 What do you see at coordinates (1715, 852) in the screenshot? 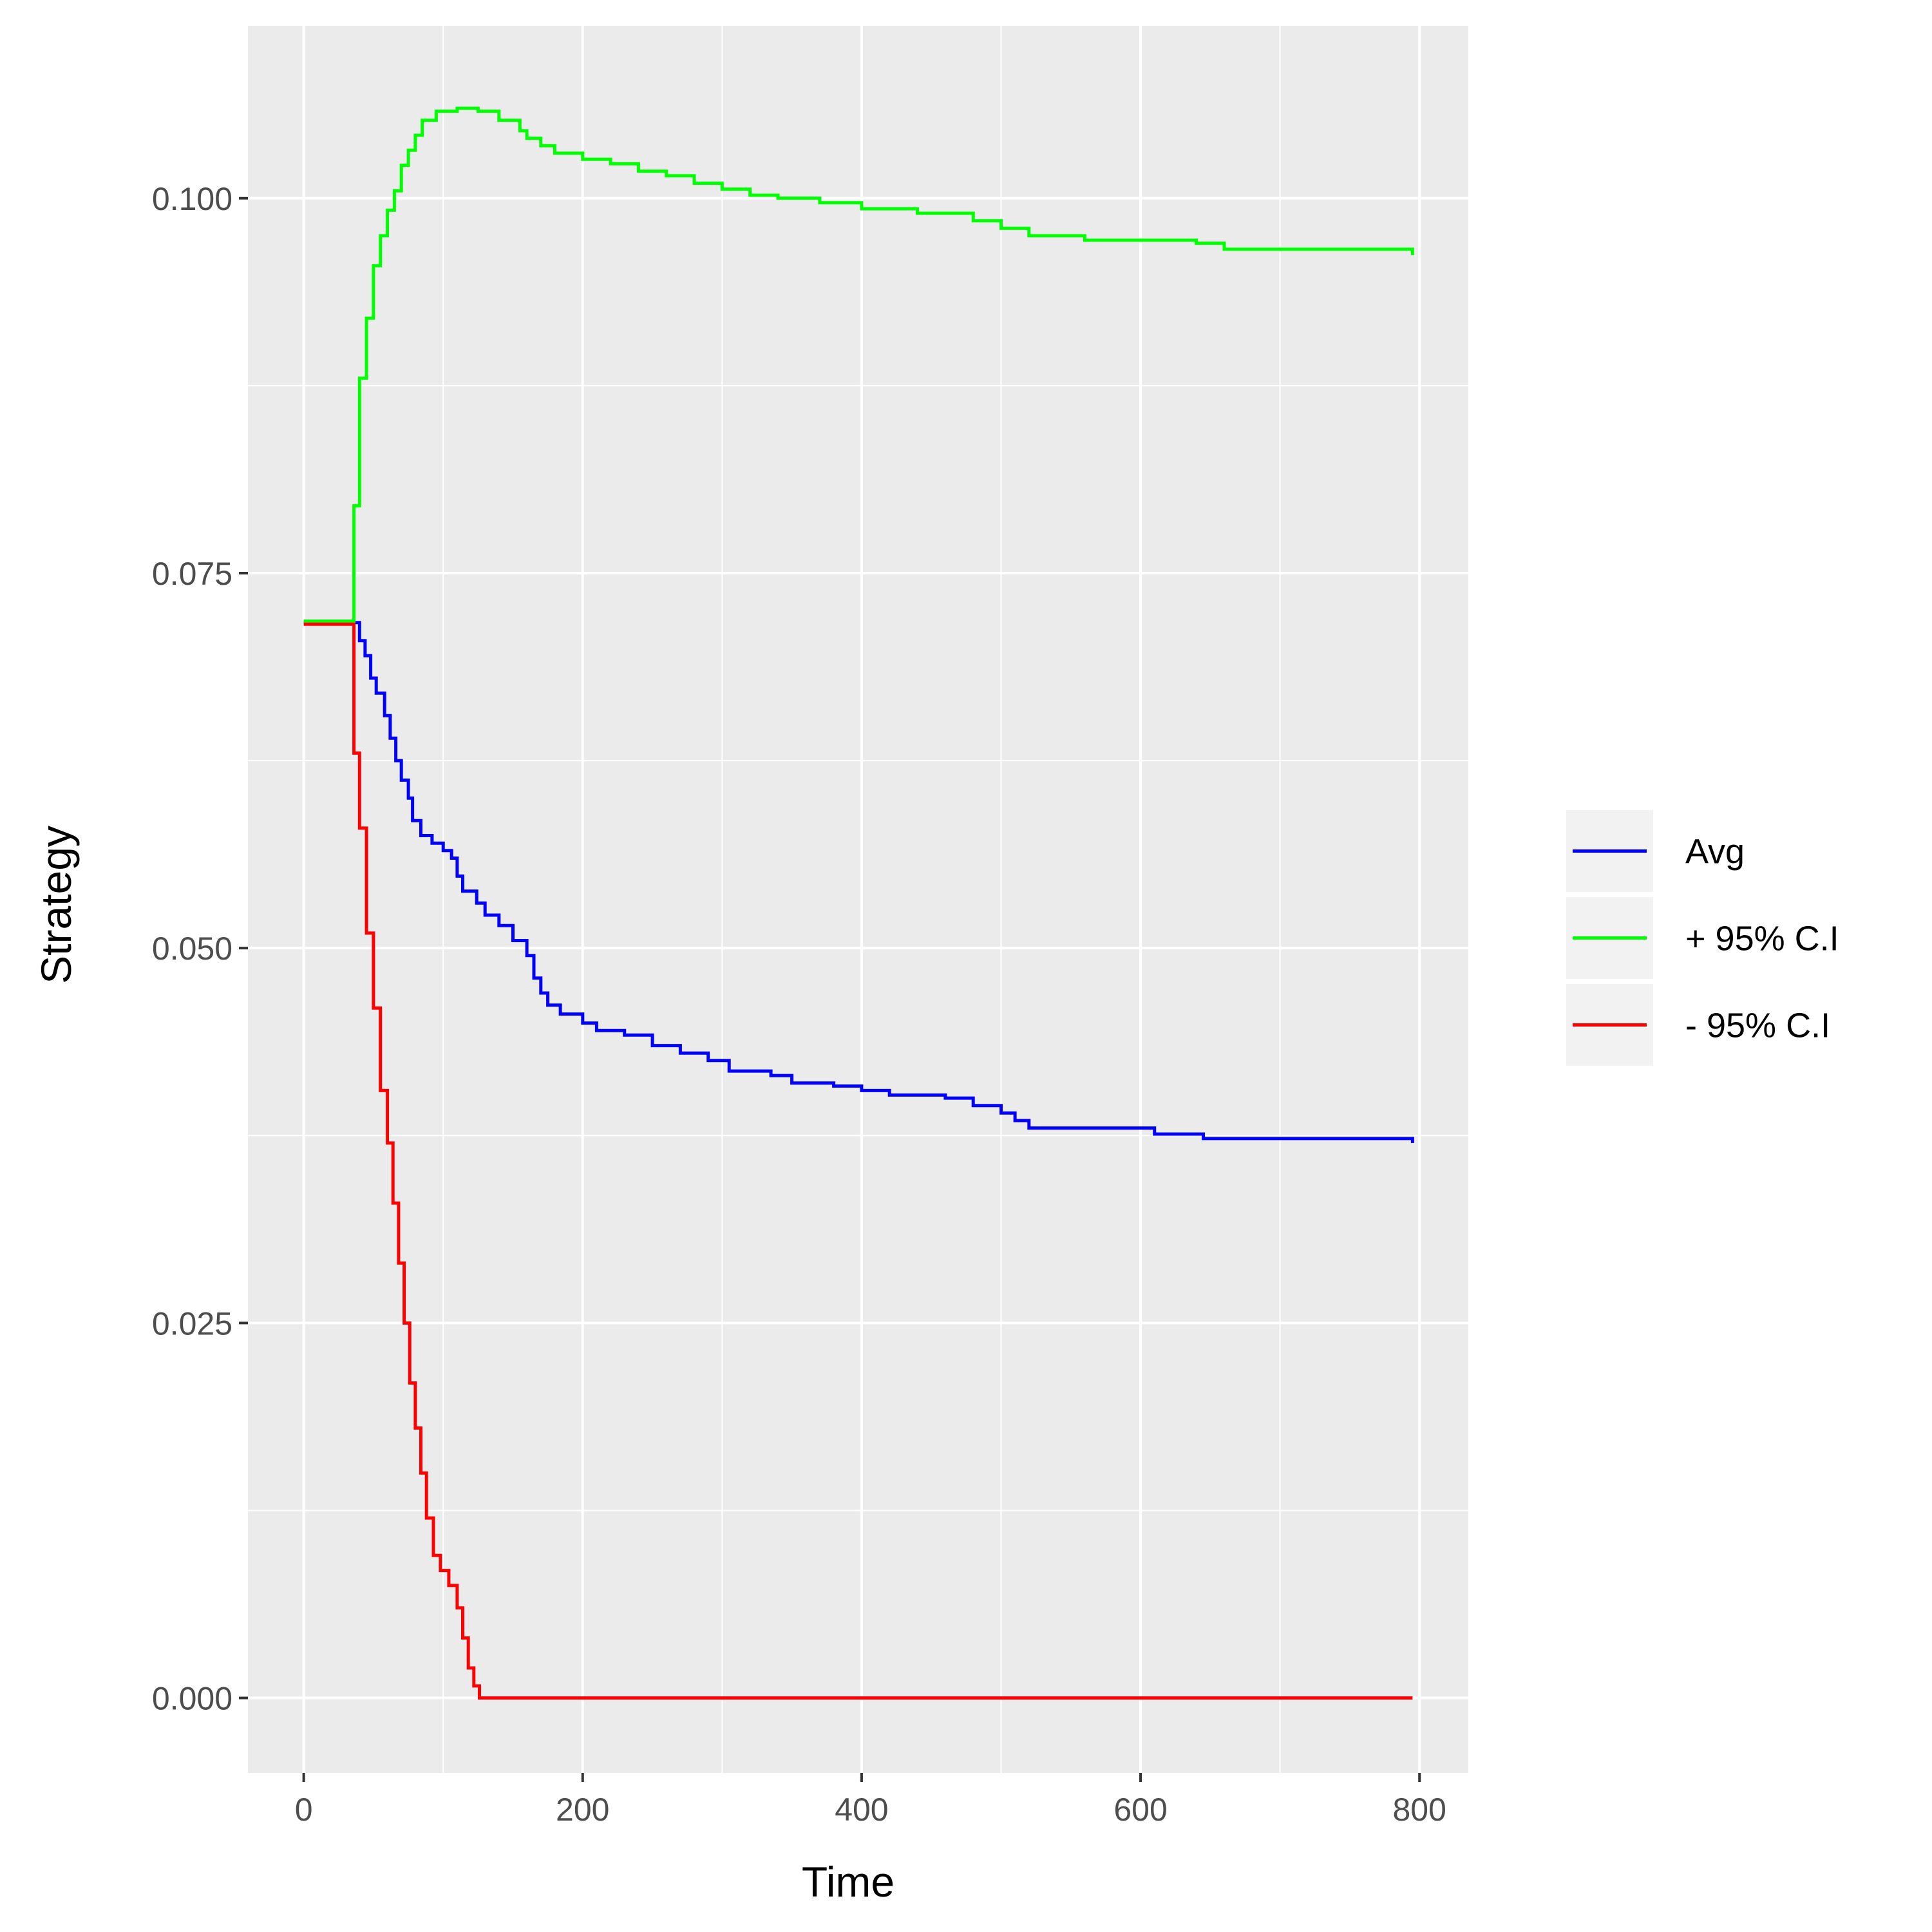
I see `legend-label: Avg` at bounding box center [1715, 852].